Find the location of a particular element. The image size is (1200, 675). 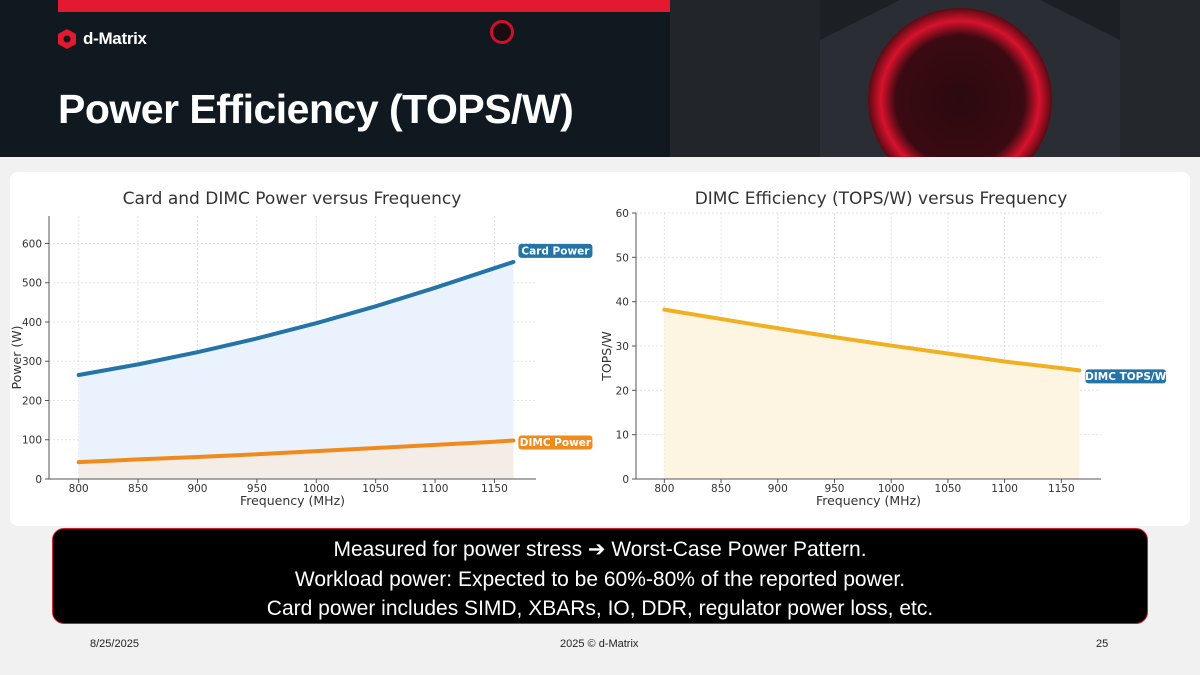

series-label-text: DIMC TOPS/W is located at coordinates (1126, 377).